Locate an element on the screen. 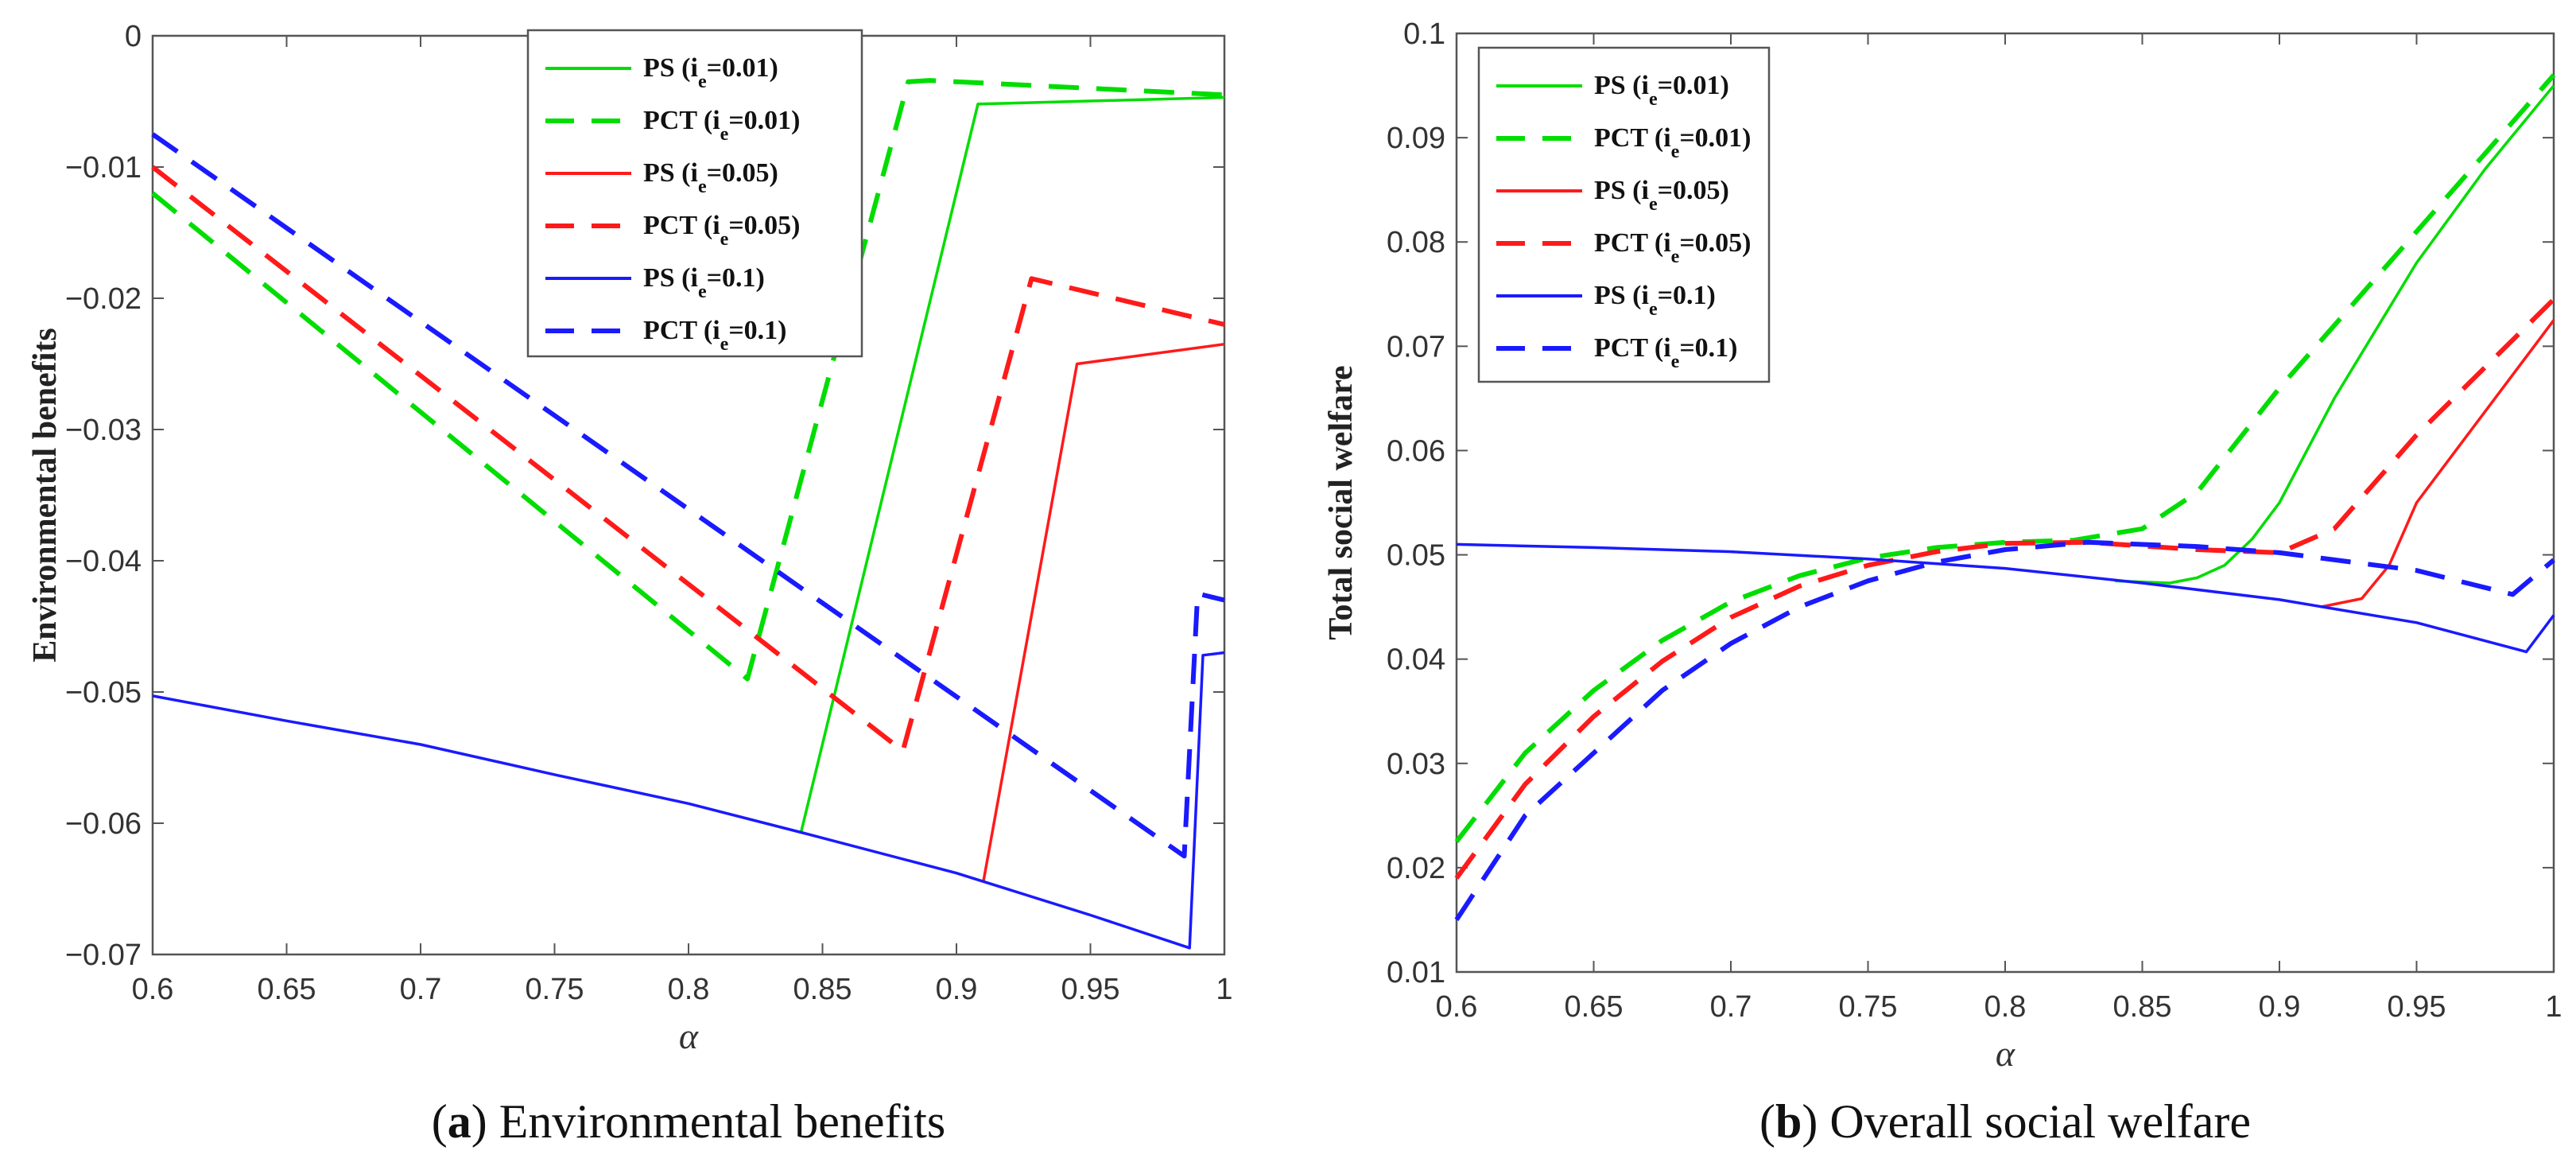 The width and height of the screenshot is (2576, 1174). caption-text: Environmental benefits is located at coordinates (716, 1122).